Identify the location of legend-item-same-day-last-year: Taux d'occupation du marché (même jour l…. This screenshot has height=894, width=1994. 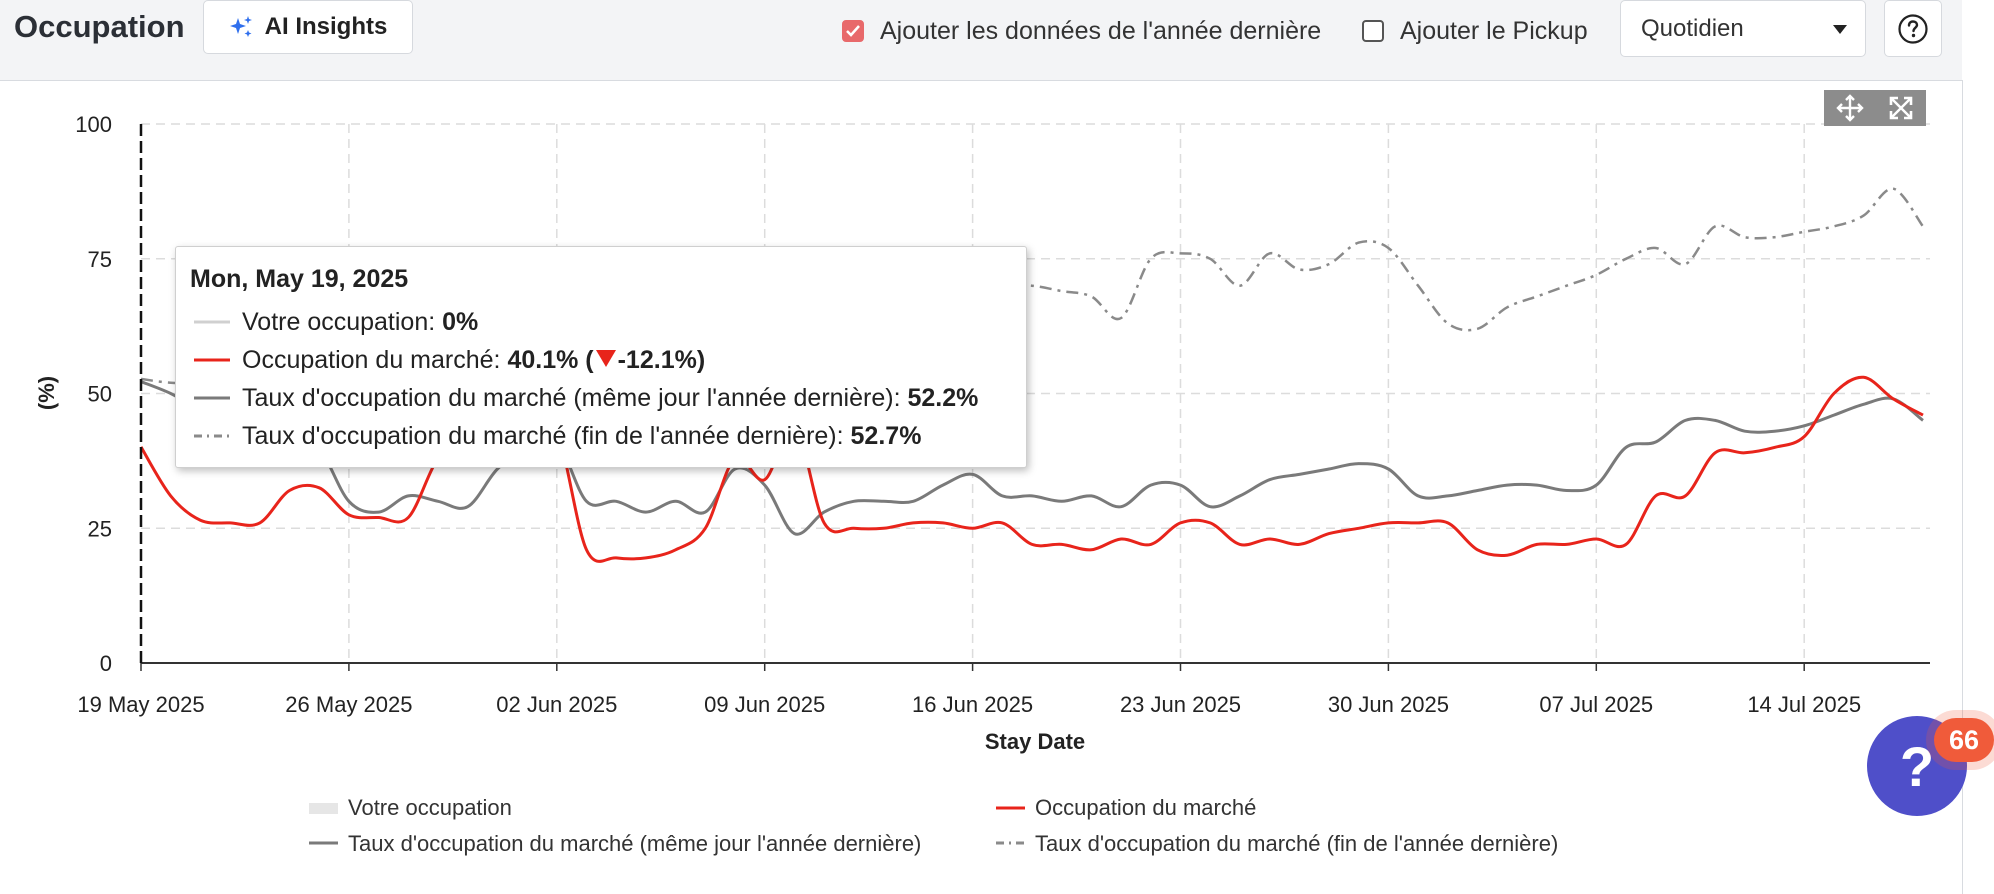
(615, 843).